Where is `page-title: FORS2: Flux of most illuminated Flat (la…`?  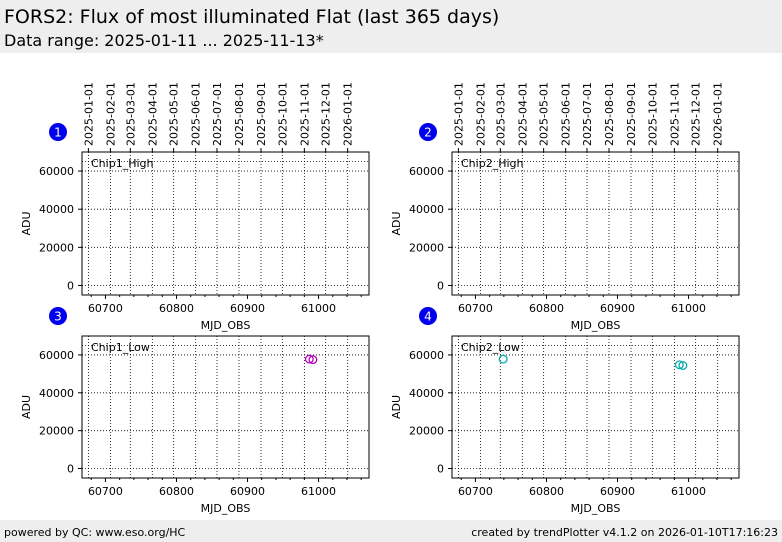
page-title: FORS2: Flux of most illuminated Flat (la… is located at coordinates (252, 17).